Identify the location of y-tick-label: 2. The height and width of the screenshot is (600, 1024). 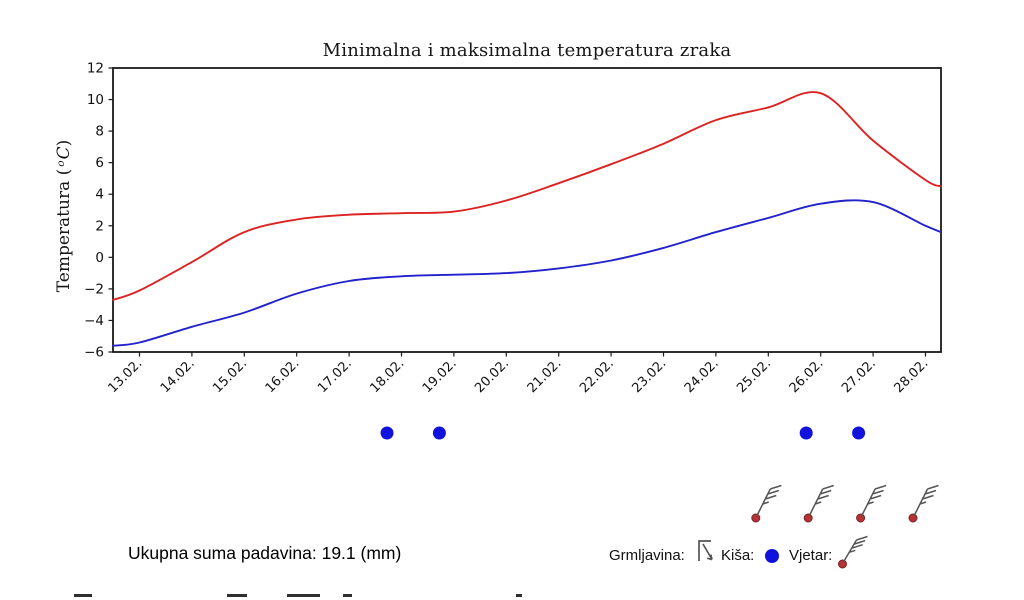
(99, 226).